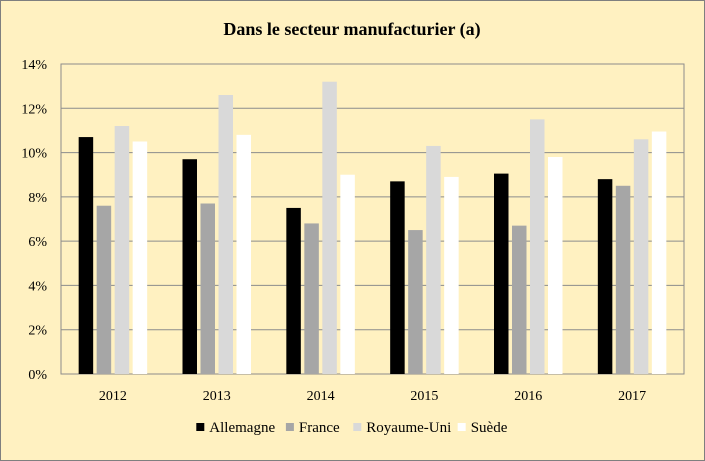 The image size is (705, 461). What do you see at coordinates (34, 109) in the screenshot?
I see `y-tick-label: 12%` at bounding box center [34, 109].